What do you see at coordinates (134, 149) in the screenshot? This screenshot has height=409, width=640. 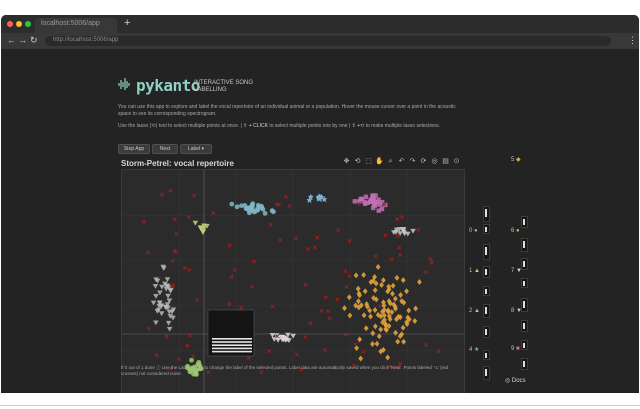 I see `stop-app-button: Stop App` at bounding box center [134, 149].